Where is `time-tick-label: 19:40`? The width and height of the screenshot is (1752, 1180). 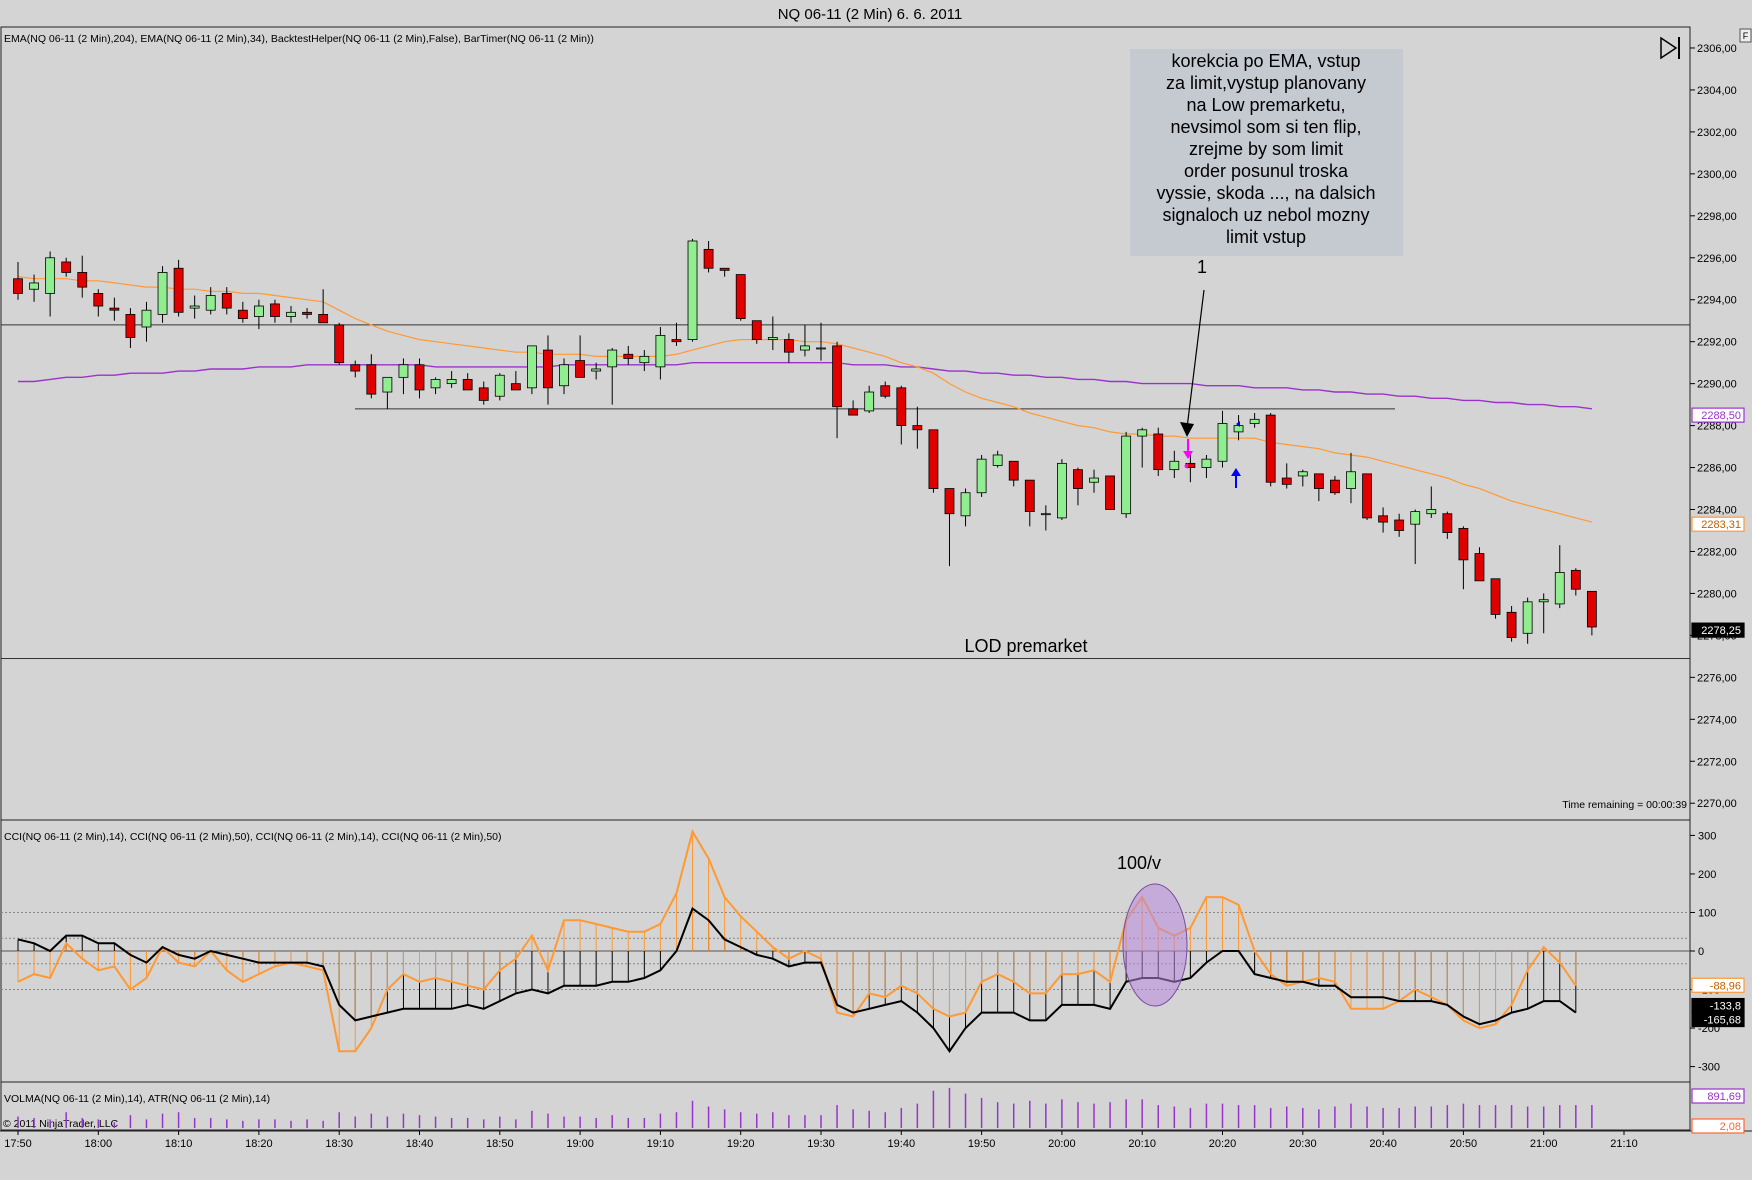
time-tick-label: 19:40 is located at coordinates (902, 1144).